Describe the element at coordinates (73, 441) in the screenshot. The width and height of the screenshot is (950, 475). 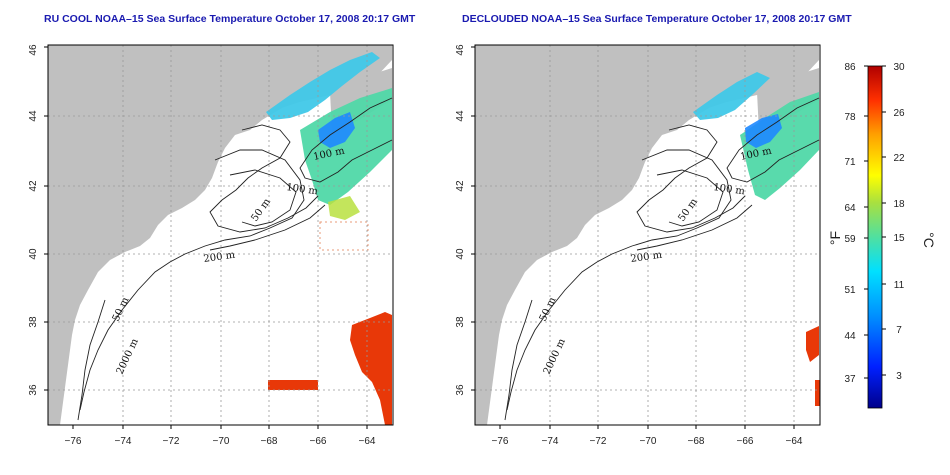
I see `left-lon-tick: −76` at that location.